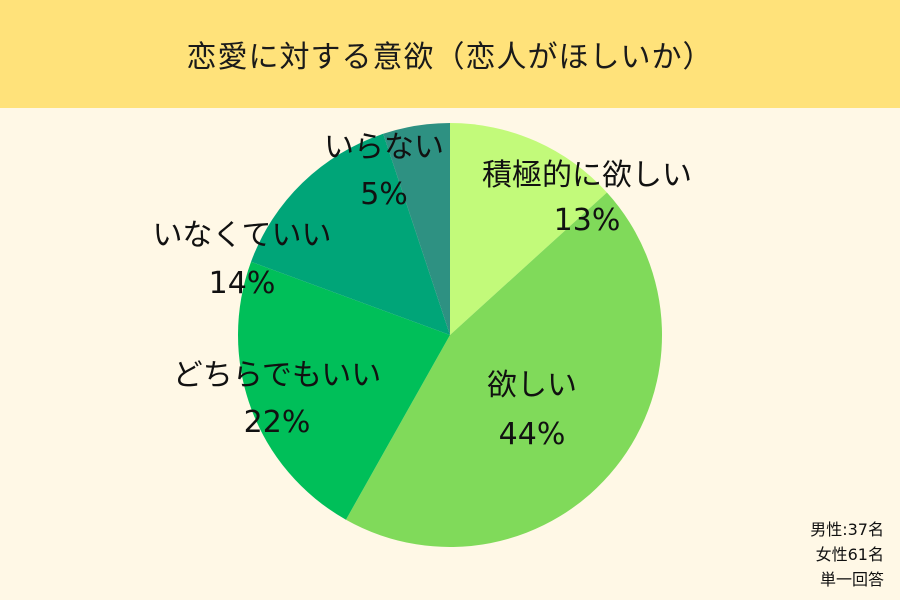 This screenshot has width=900, height=600. Describe the element at coordinates (851, 579) in the screenshot. I see `answer-type: 単一回答` at that location.